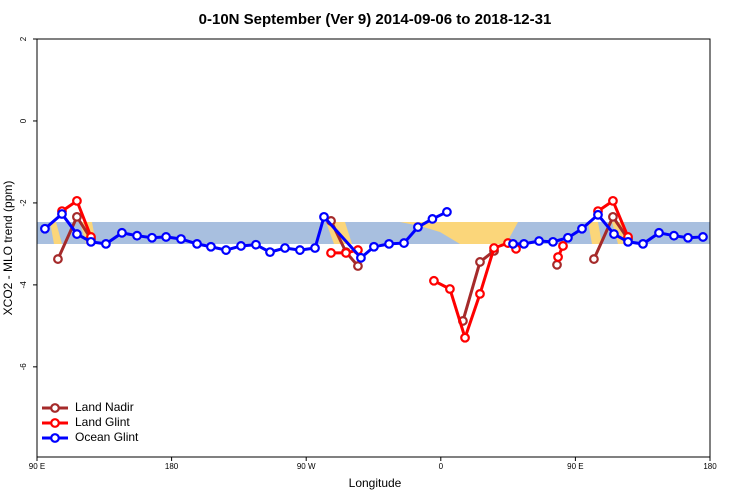 Image resolution: width=750 pixels, height=500 pixels. What do you see at coordinates (23, 285) in the screenshot?
I see `y-tick-label: -4` at bounding box center [23, 285].